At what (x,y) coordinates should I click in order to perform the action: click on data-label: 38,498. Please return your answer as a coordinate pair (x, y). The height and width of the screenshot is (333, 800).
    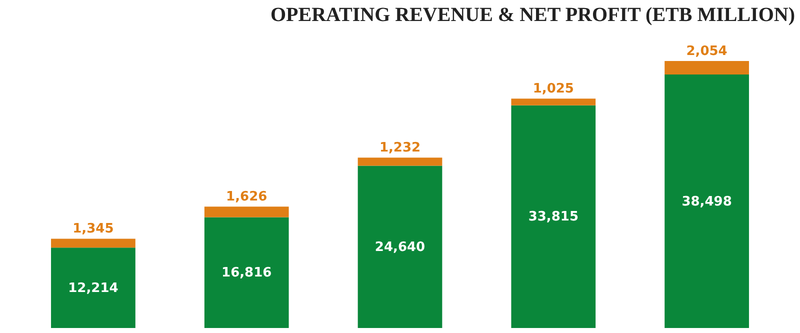
    Looking at the image, I should click on (707, 202).